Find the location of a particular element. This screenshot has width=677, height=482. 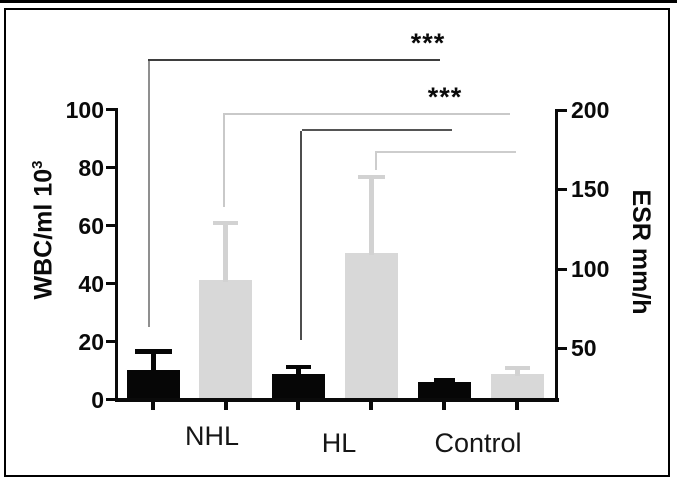

error-bar-hl-wbc is located at coordinates (298, 370).